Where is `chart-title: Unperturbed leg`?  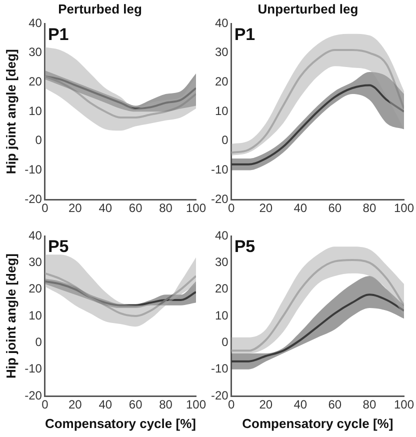 chart-title: Unperturbed leg is located at coordinates (308, 8).